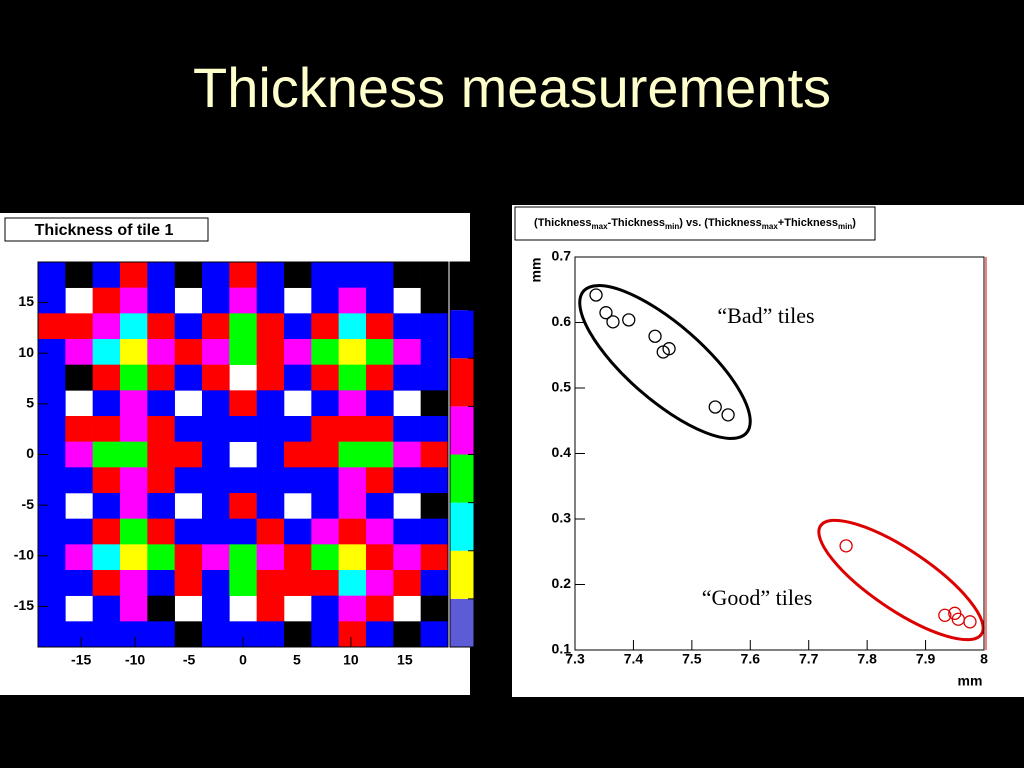 The width and height of the screenshot is (1024, 768). Describe the element at coordinates (562, 518) in the screenshot. I see `y-tick-label: 0.3` at that location.